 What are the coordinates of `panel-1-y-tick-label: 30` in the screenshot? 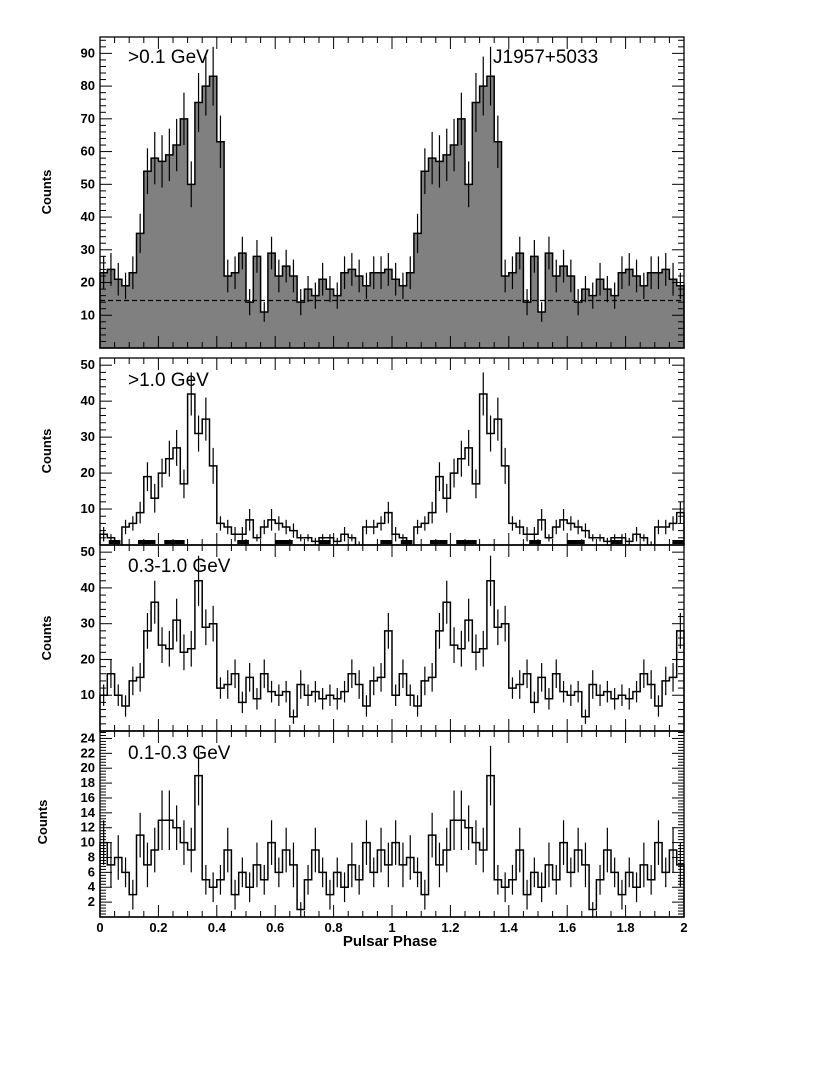 It's located at (88, 436).